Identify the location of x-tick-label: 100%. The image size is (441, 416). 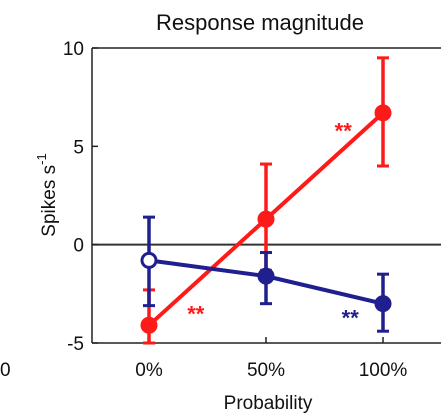
(383, 370).